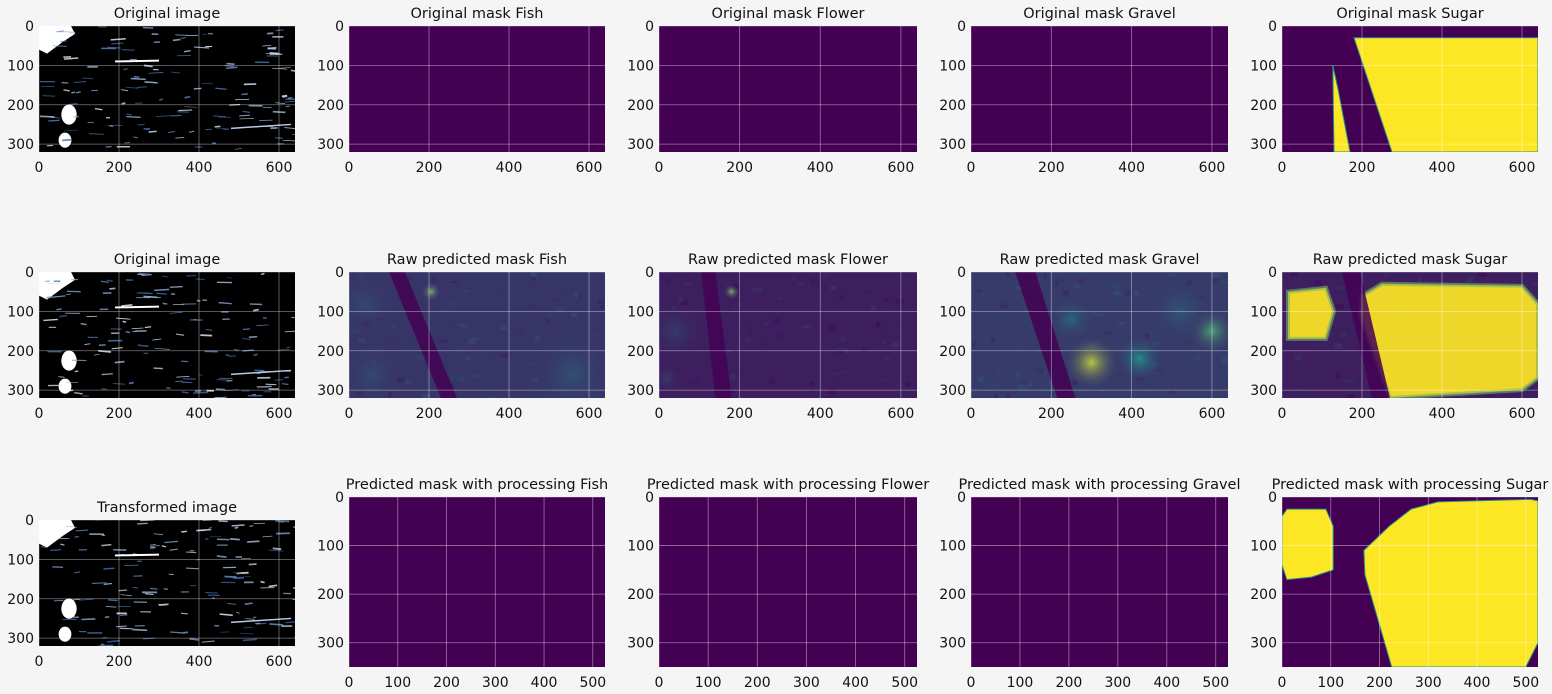  What do you see at coordinates (330, 66) in the screenshot?
I see `y-tick-label: 100` at bounding box center [330, 66].